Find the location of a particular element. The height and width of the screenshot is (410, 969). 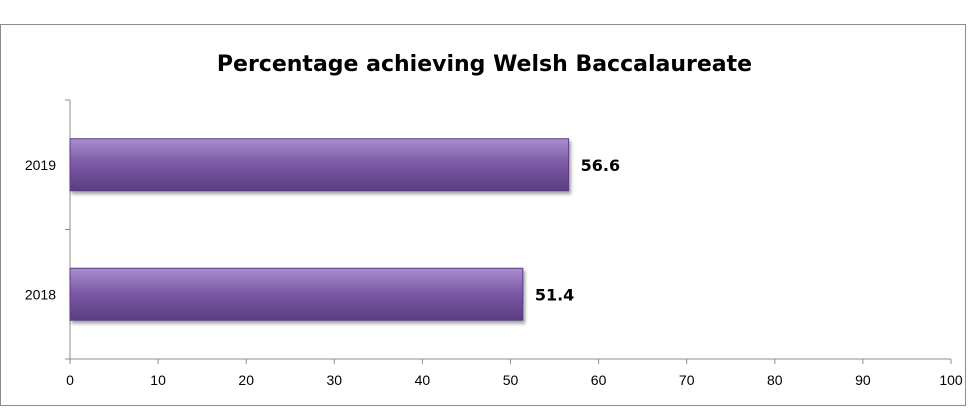

chart-title: Percentage achieving Welsh Baccalaureate is located at coordinates (484, 64).